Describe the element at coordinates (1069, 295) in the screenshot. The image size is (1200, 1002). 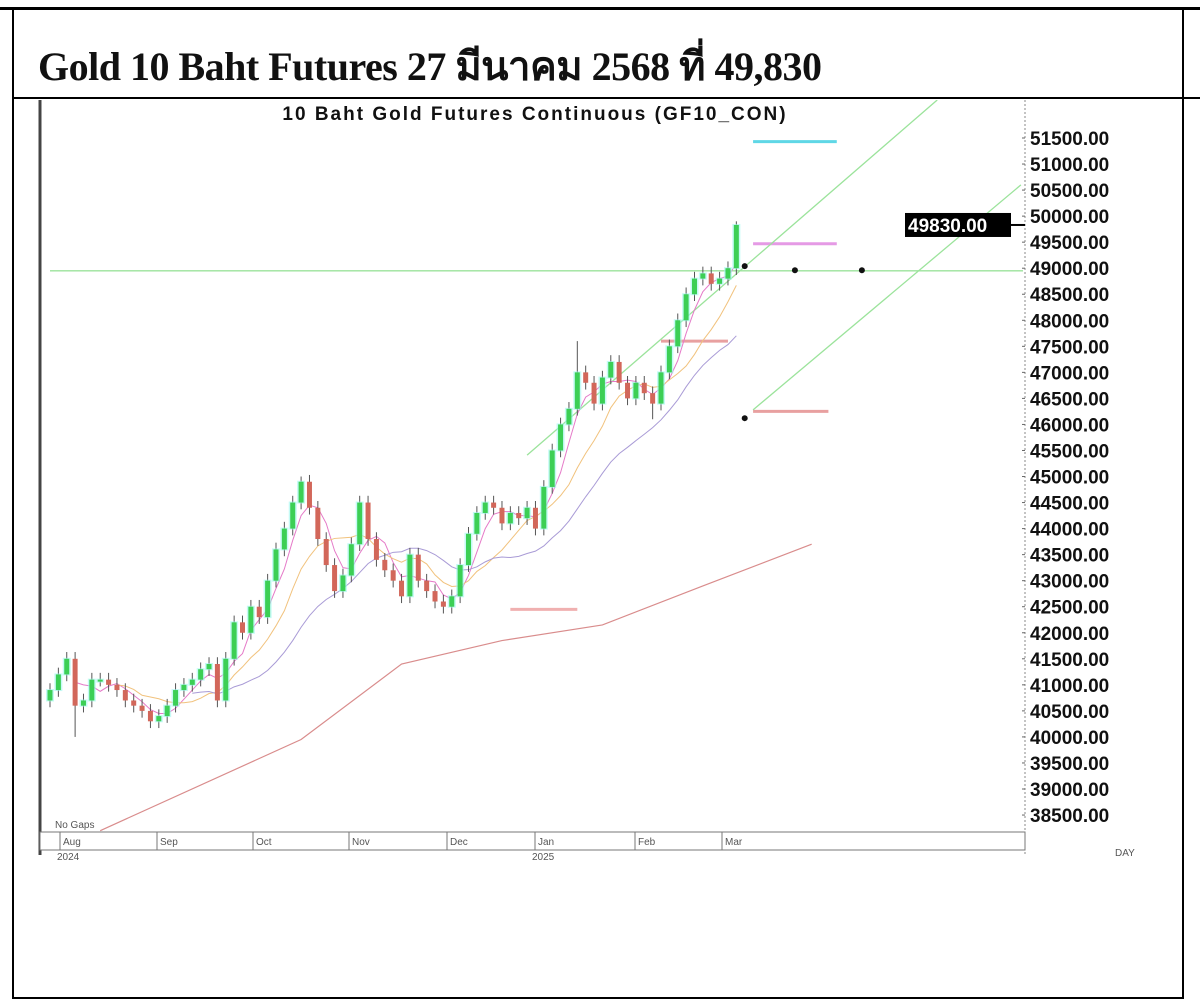
I see `y-tick-label: 48500.00` at that location.